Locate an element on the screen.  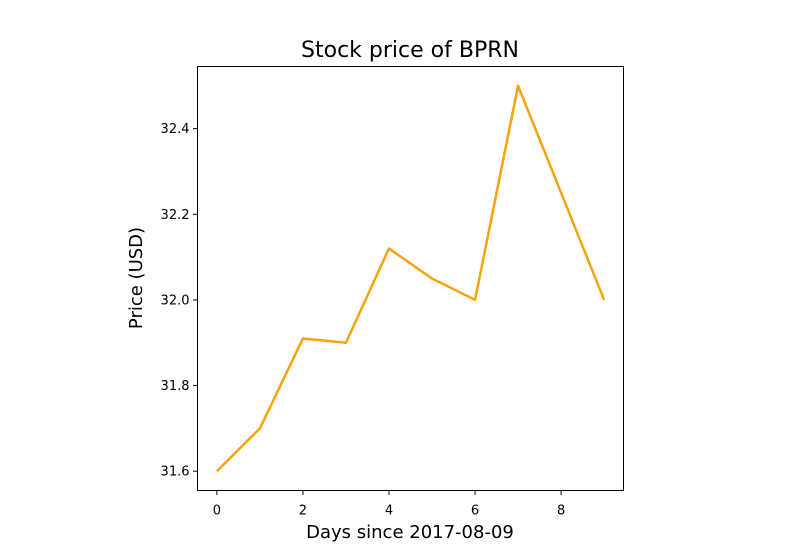
y-tick-label: 32.4 is located at coordinates (175, 129).